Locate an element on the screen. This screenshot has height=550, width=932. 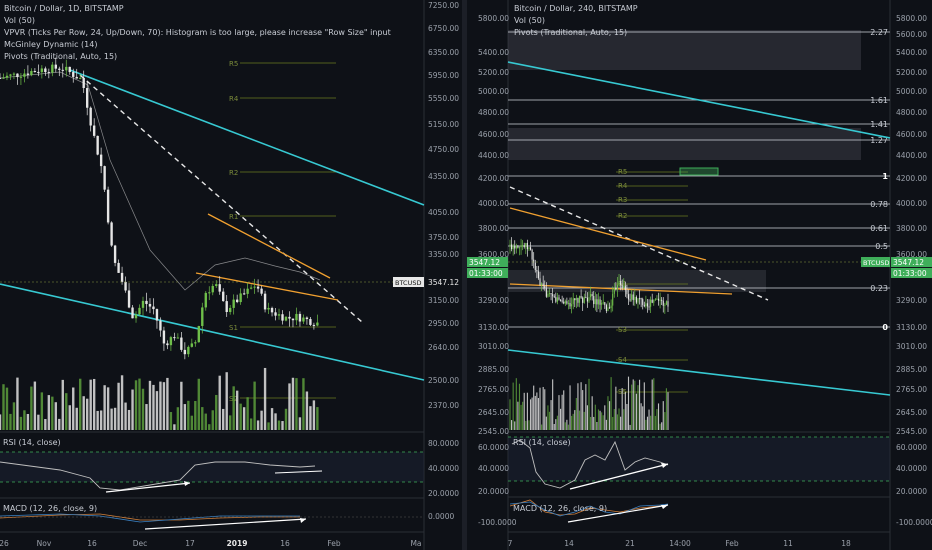
left-badge-price: 3547.12 is located at coordinates (443, 282).